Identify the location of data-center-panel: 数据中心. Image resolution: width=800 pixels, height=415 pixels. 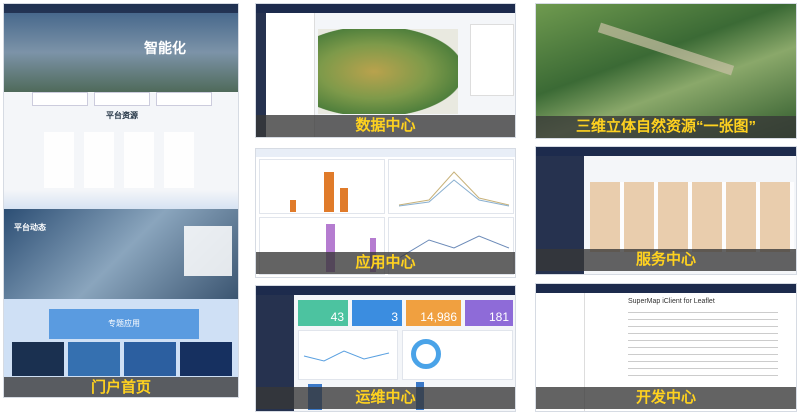
(385, 70).